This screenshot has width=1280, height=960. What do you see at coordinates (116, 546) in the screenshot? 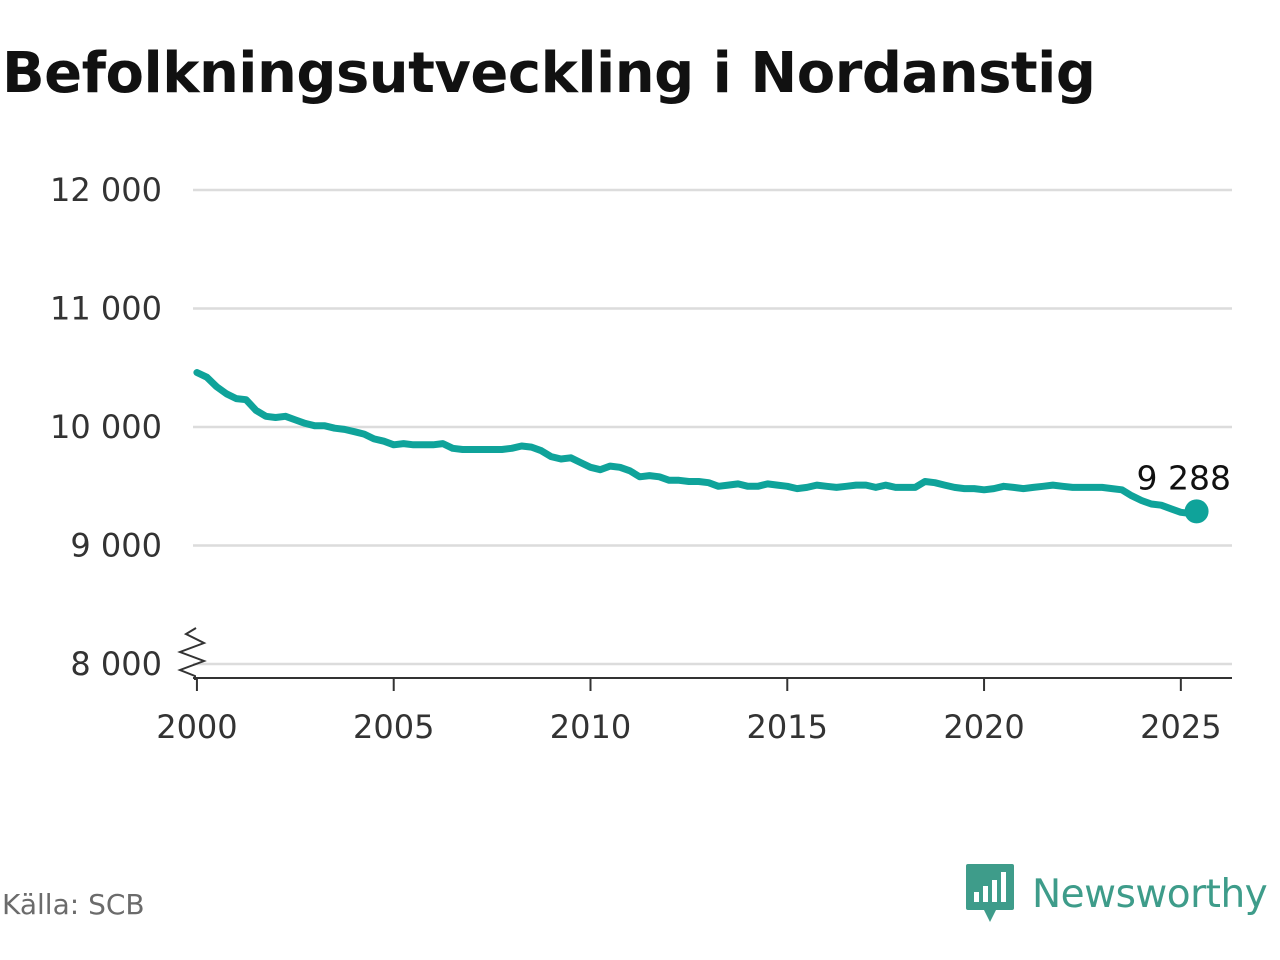
I see `y-tick-label: 9 000` at bounding box center [116, 546].